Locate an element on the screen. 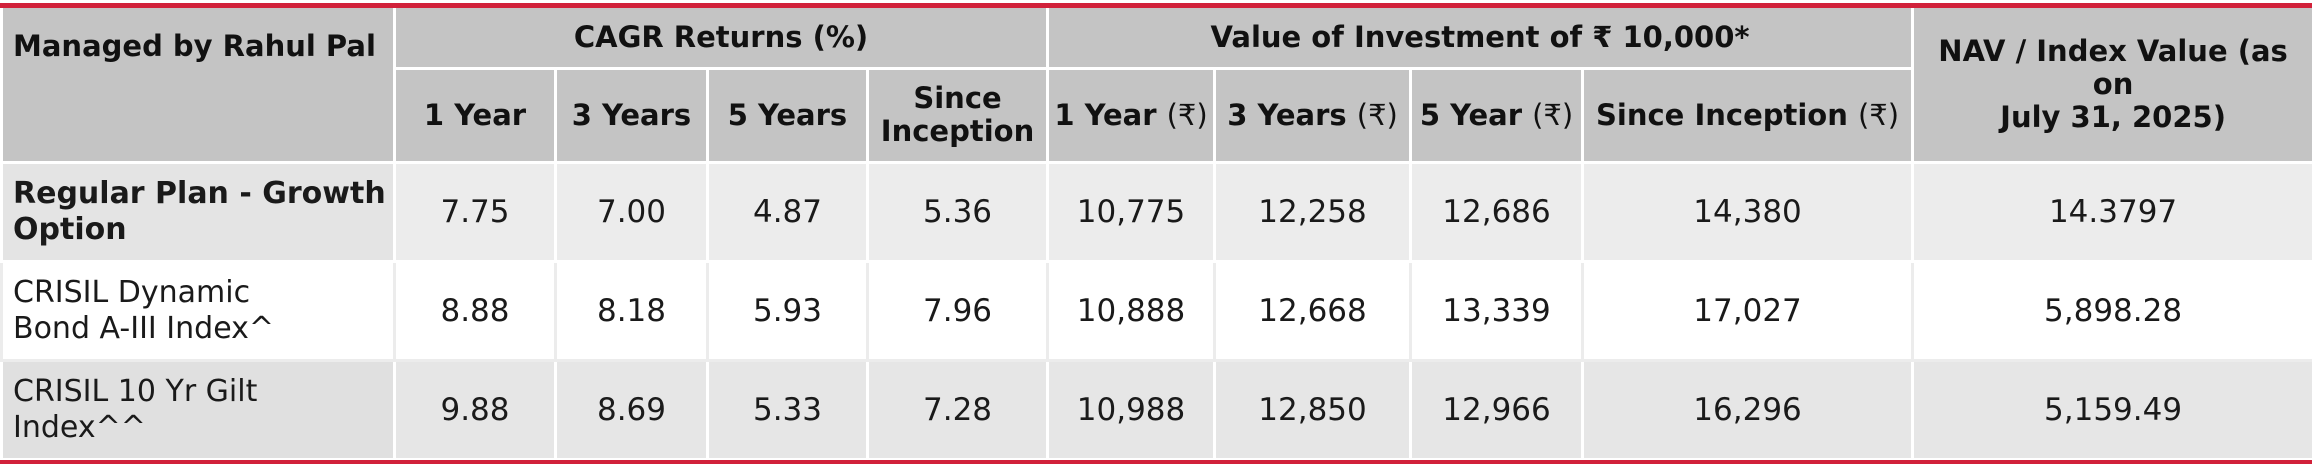 The image size is (2312, 469). cagr-3-years-cell: 8.69 is located at coordinates (631, 409).